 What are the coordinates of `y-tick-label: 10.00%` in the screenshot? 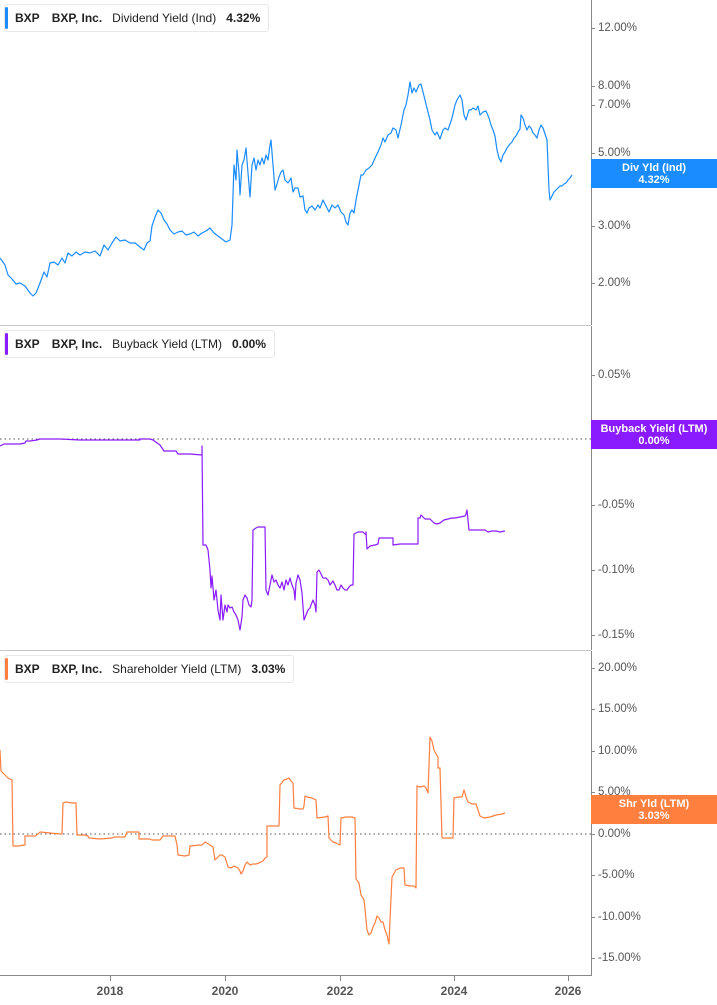 It's located at (618, 751).